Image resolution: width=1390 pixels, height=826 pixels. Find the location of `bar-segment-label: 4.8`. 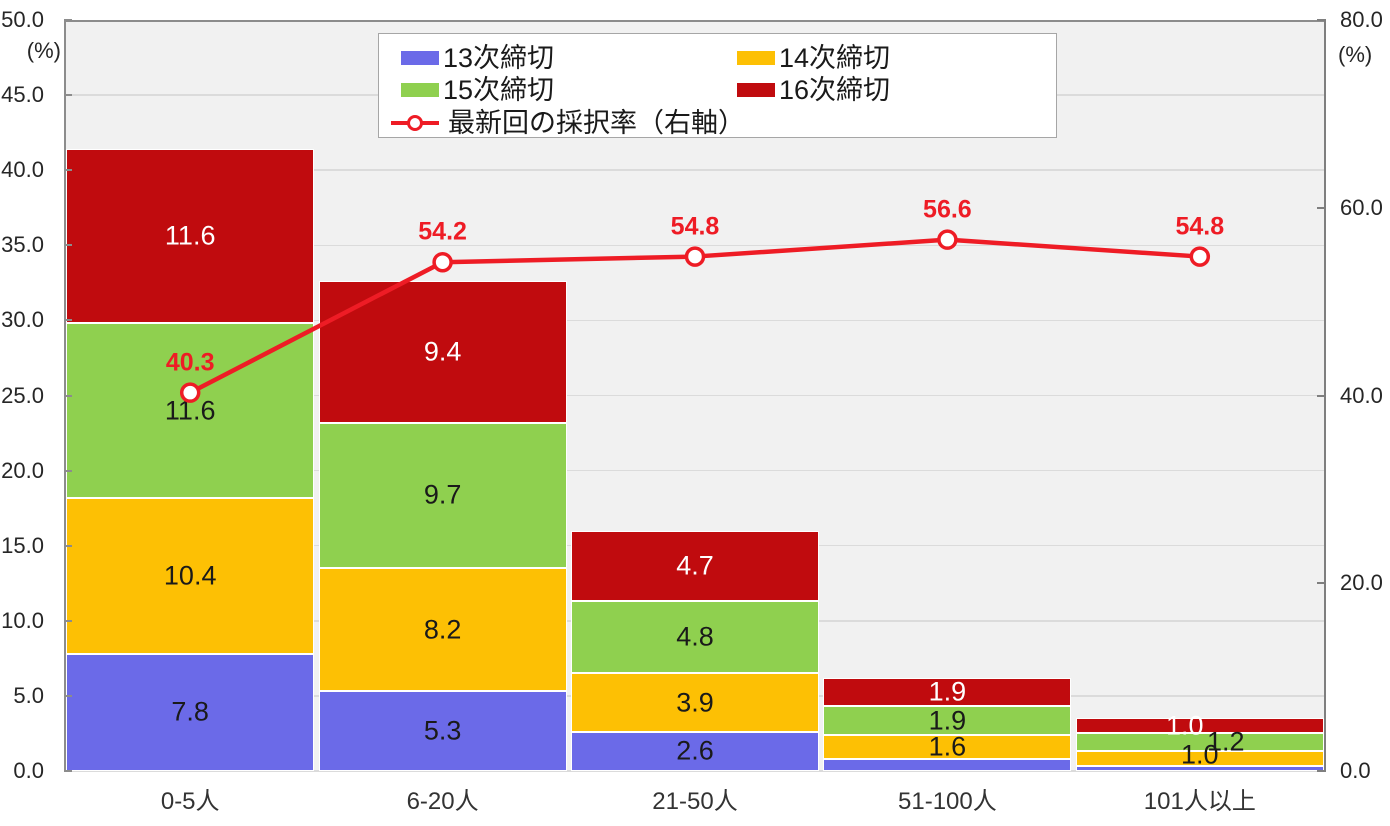

bar-segment-label: 4.8 is located at coordinates (695, 636).